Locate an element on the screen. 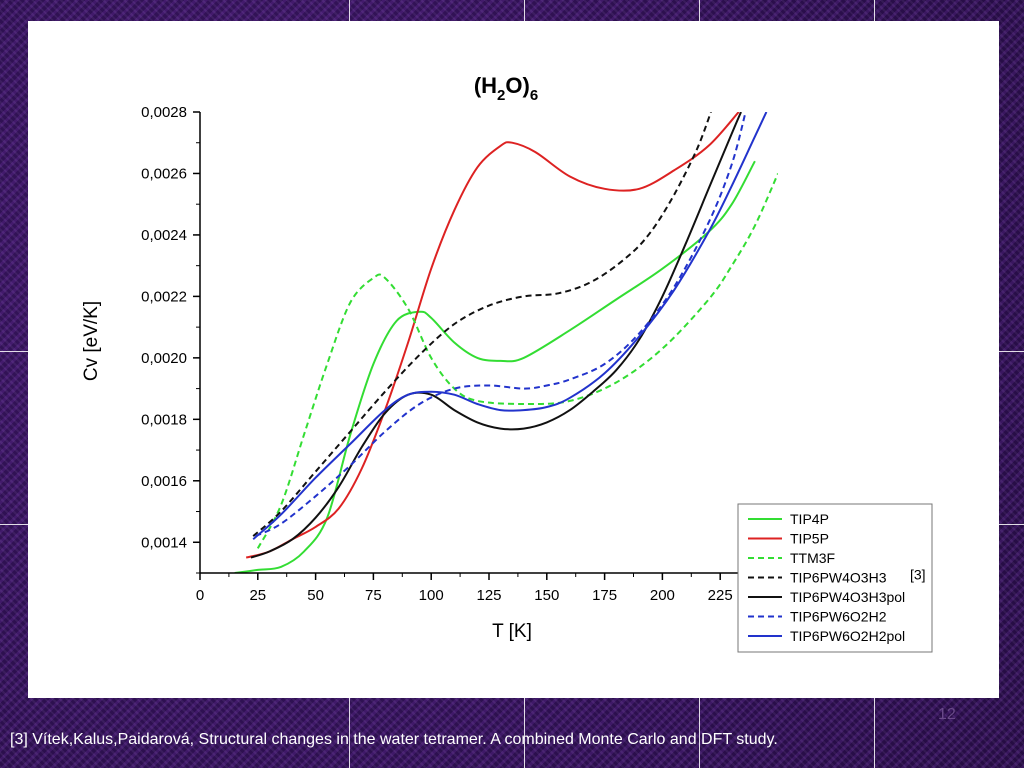  legend-label: TTM3F is located at coordinates (812, 558).